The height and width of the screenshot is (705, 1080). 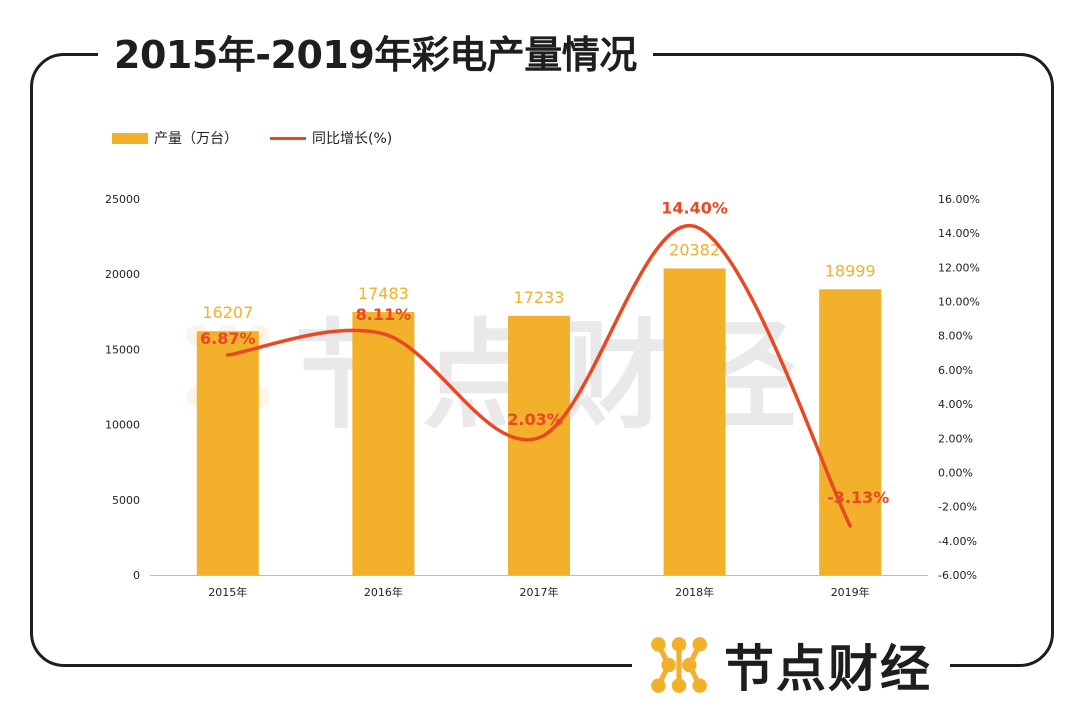 I want to click on y-left-tick-label: 5000, so click(x=126, y=500).